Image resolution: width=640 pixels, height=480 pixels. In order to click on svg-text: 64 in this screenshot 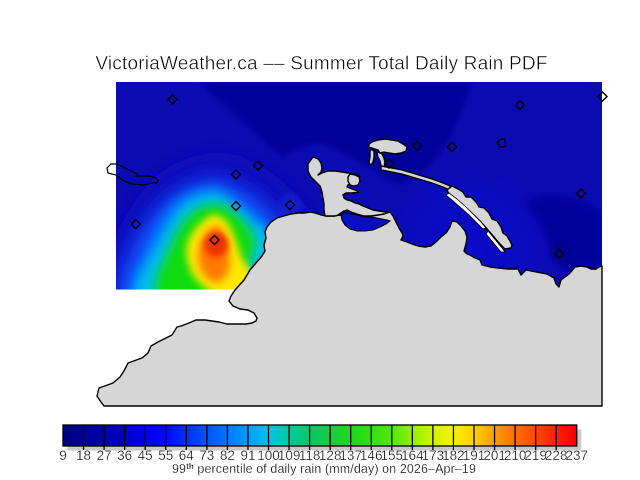, I will do `click(187, 455)`.